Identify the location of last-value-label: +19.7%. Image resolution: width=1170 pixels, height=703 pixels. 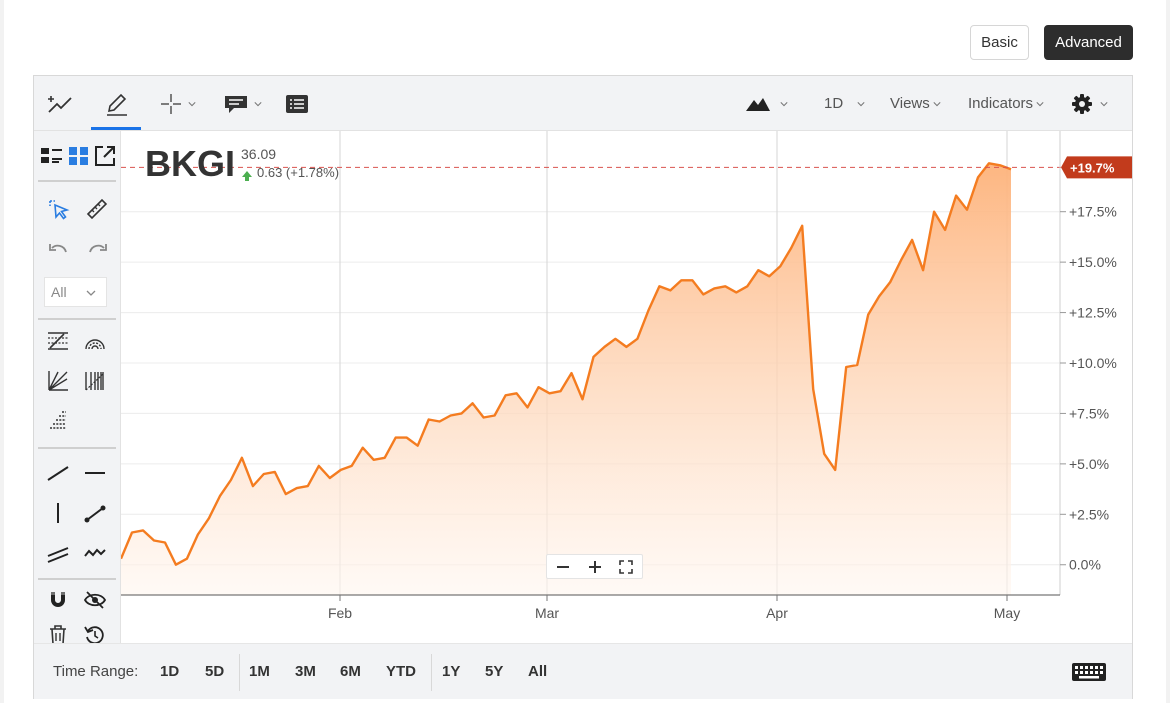
(1096, 167).